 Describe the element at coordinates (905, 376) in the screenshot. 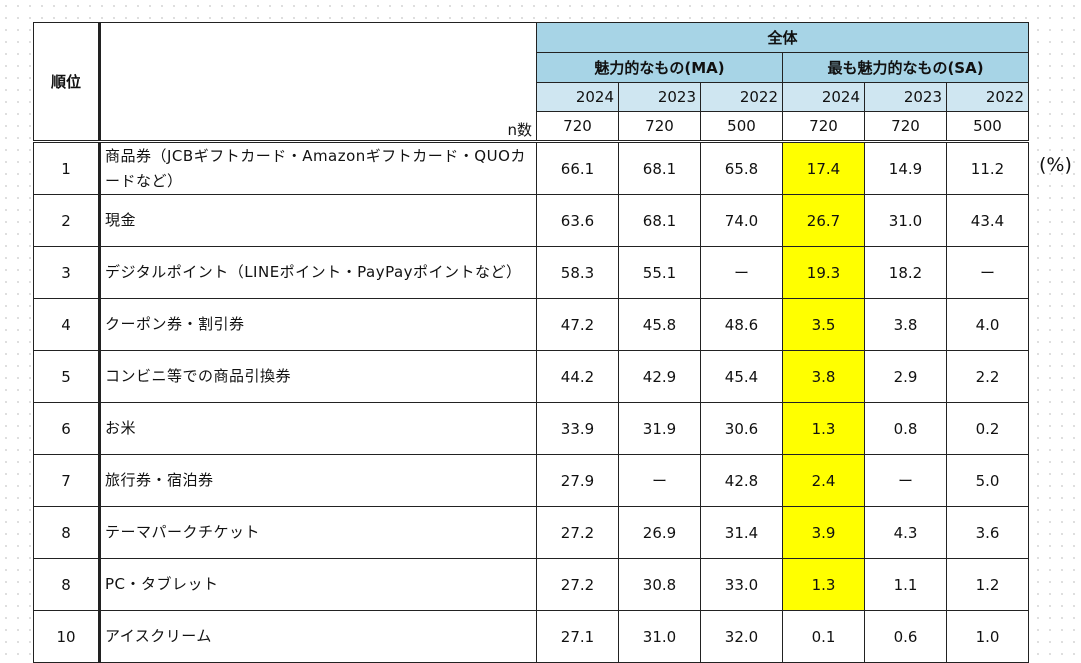

I see `sa-value-cell: 2.9` at that location.